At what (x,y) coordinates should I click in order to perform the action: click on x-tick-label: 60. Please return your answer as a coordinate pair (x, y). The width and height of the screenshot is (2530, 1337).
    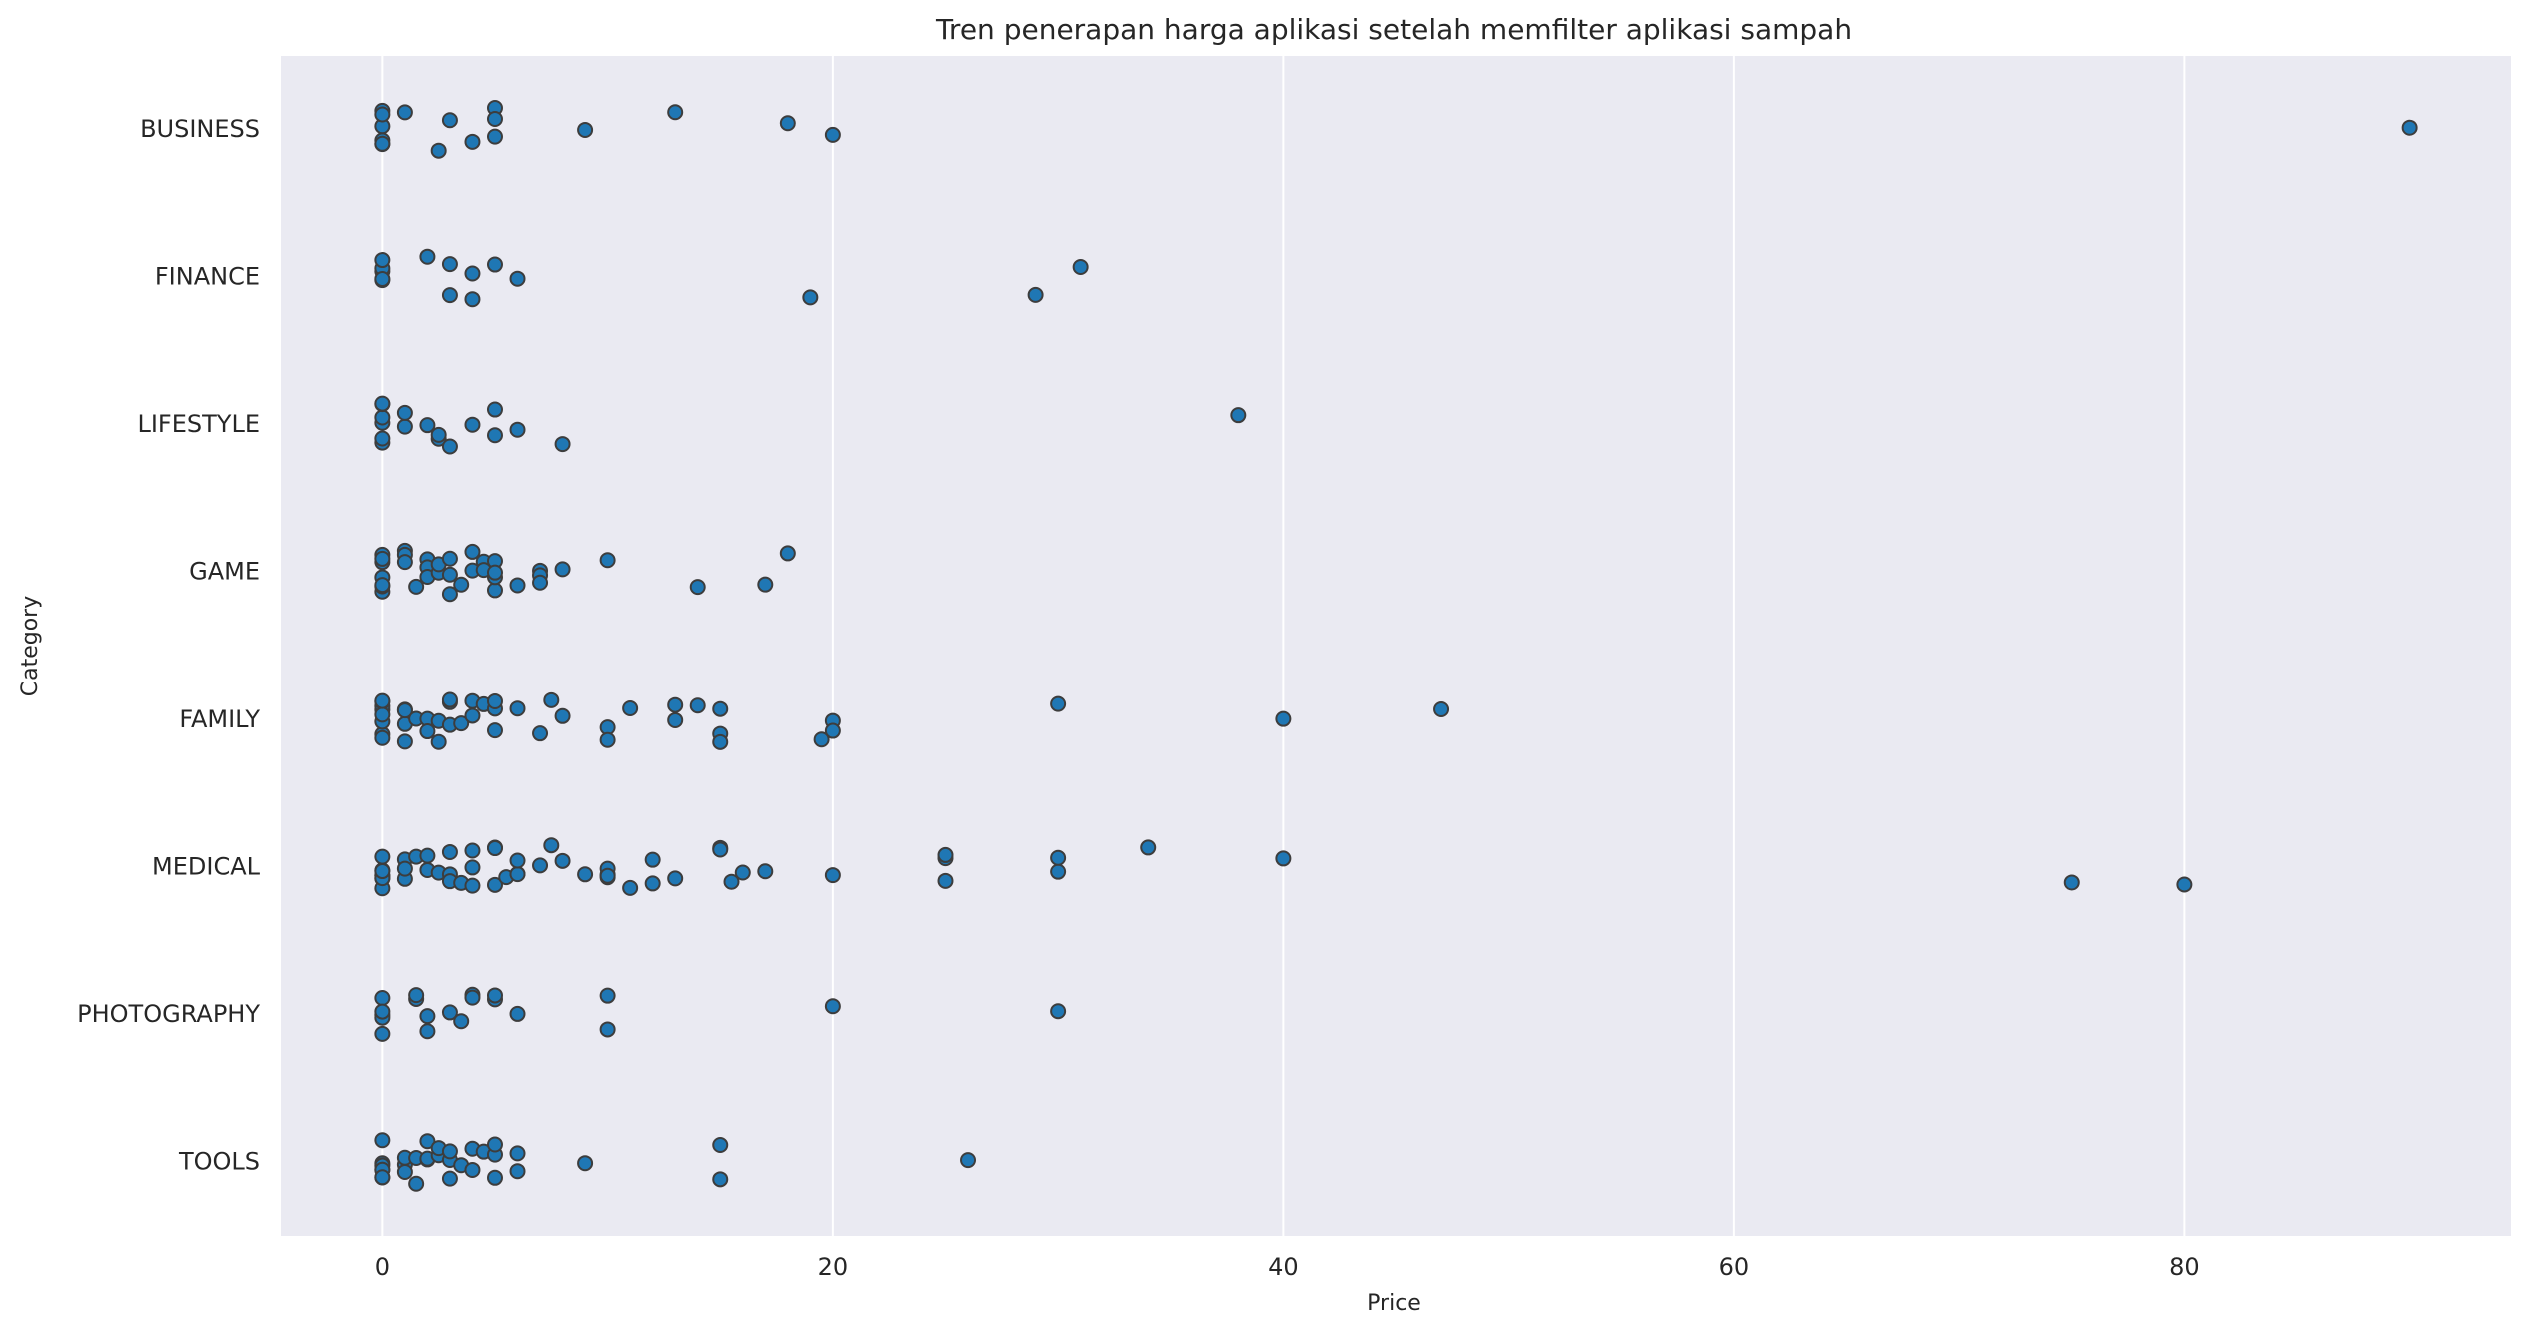
    Looking at the image, I should click on (1734, 1267).